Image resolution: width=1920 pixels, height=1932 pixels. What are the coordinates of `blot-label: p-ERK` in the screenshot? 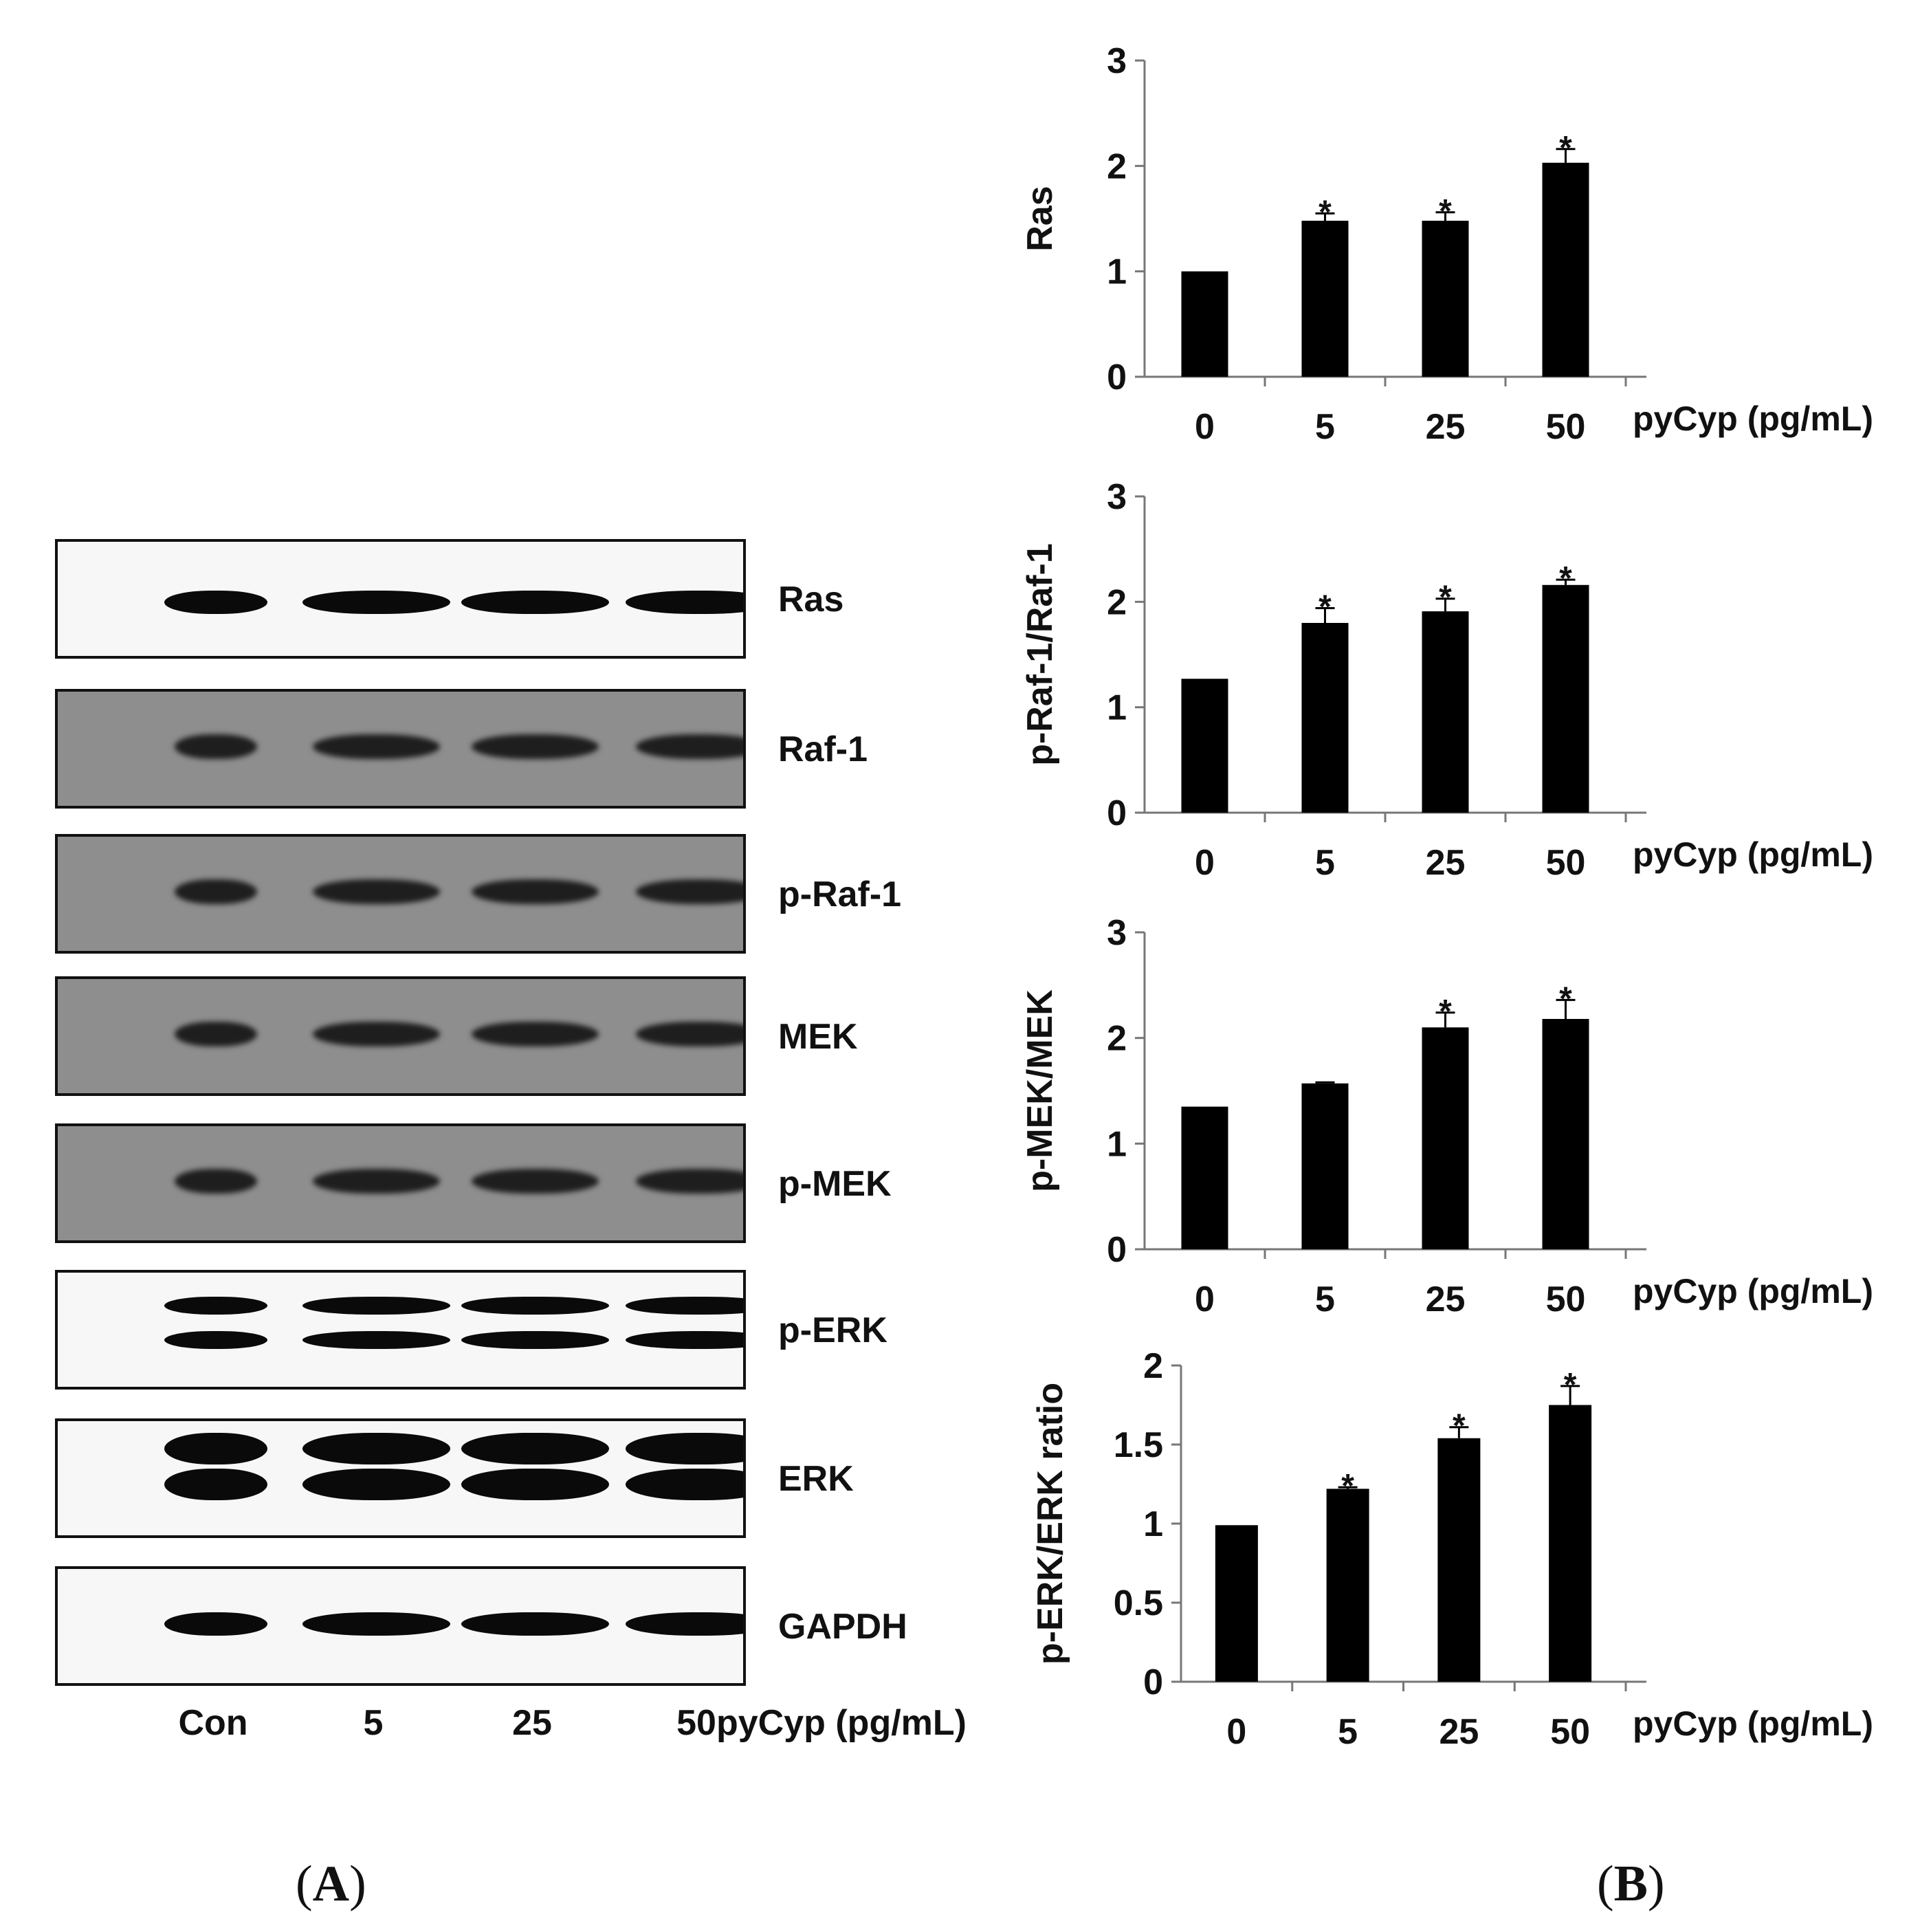 It's located at (832, 1330).